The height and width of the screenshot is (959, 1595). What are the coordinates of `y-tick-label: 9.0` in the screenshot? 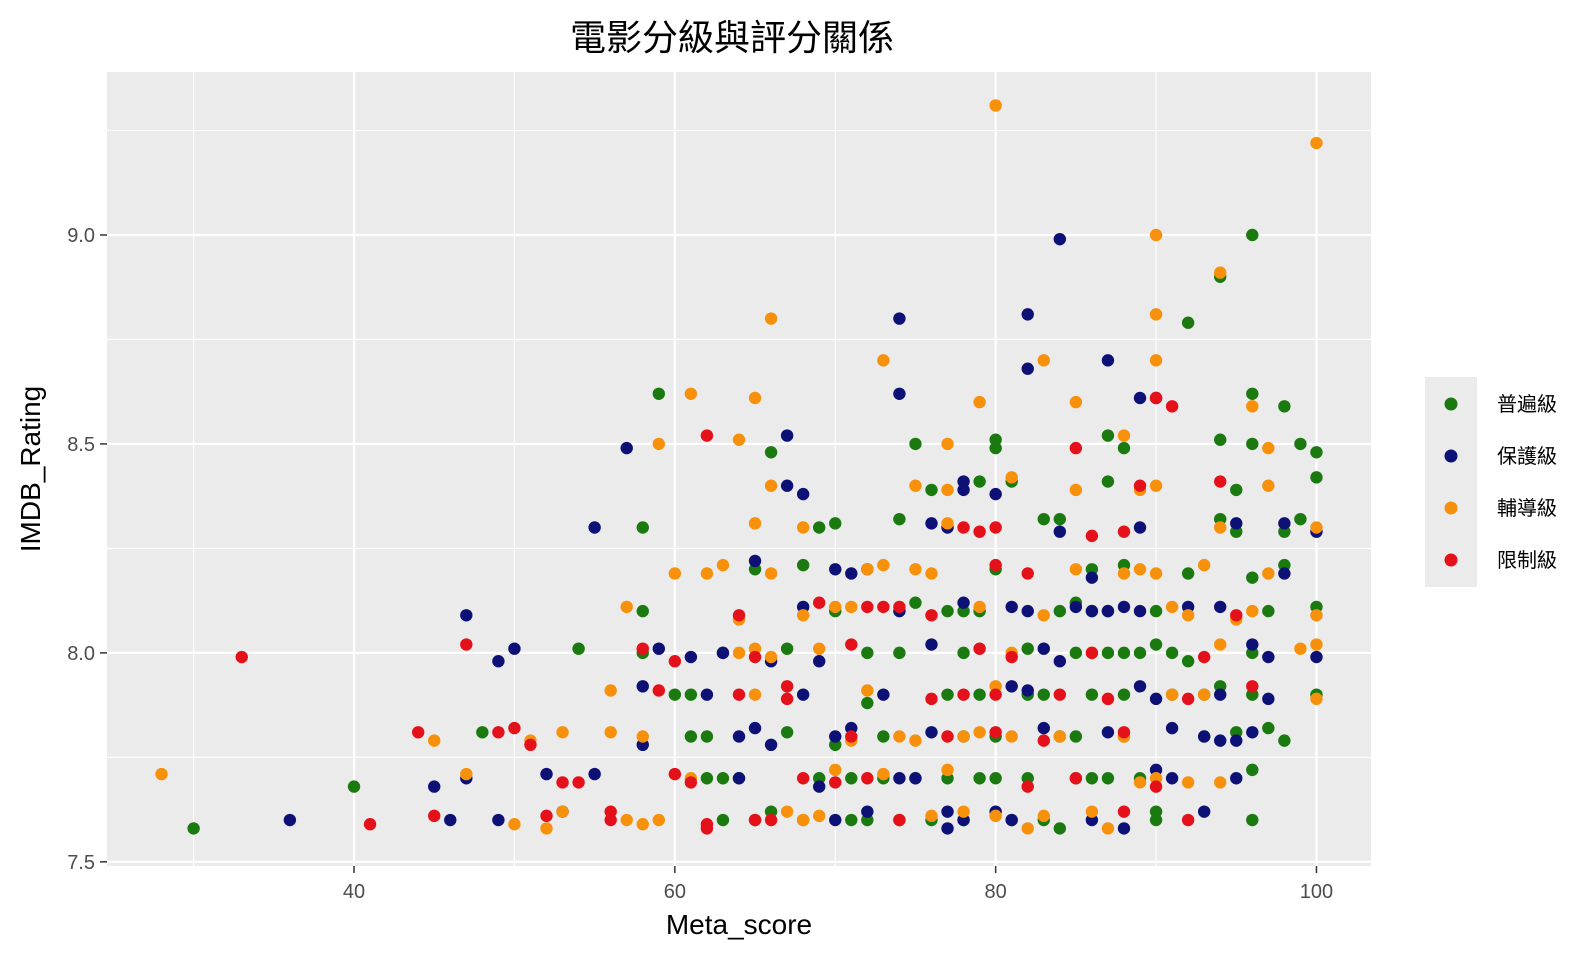 It's located at (81, 236).